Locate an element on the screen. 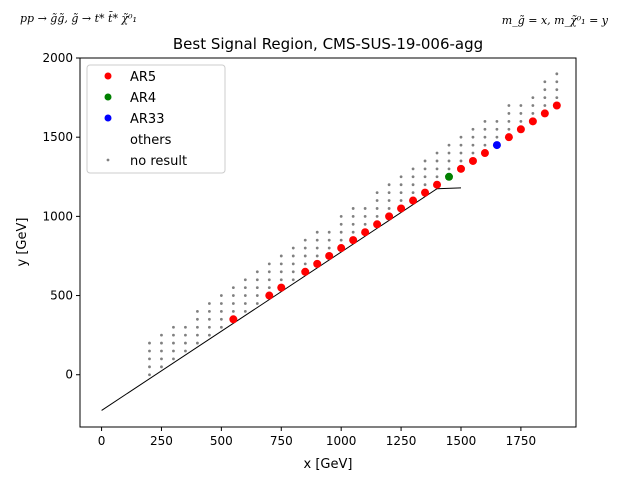 The width and height of the screenshot is (640, 480). y-tick-label: 0 is located at coordinates (69, 375).